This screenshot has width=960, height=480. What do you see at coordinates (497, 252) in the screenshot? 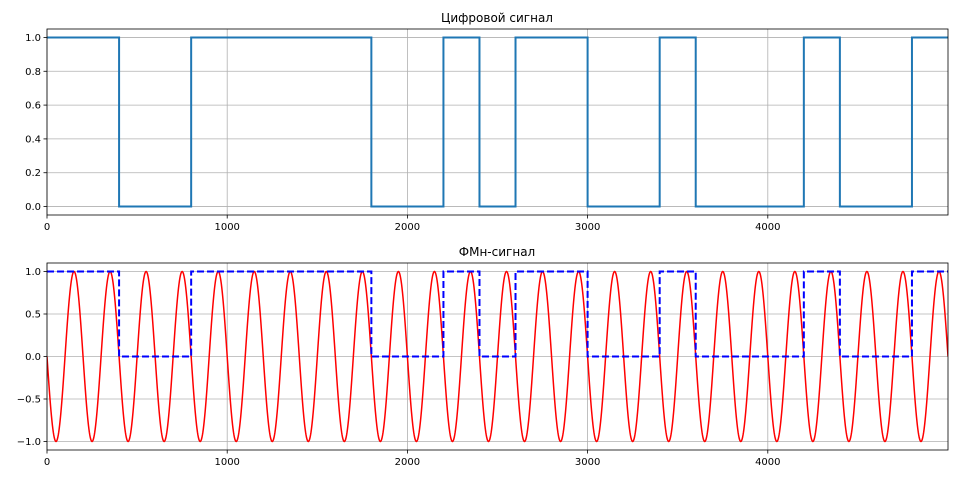
I see `chart-title: ФМн-сигнал` at bounding box center [497, 252].